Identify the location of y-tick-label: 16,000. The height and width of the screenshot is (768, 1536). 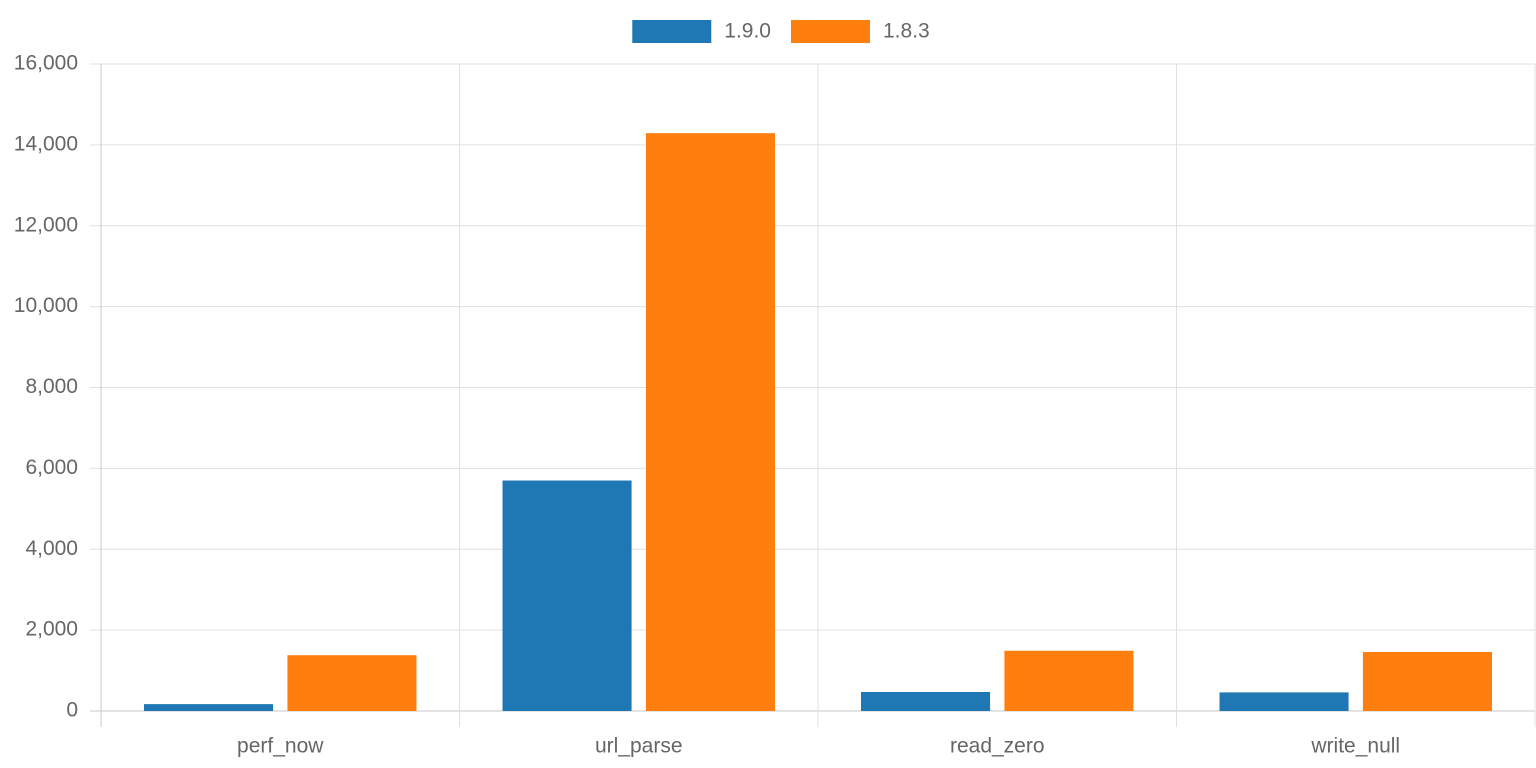
(46, 63).